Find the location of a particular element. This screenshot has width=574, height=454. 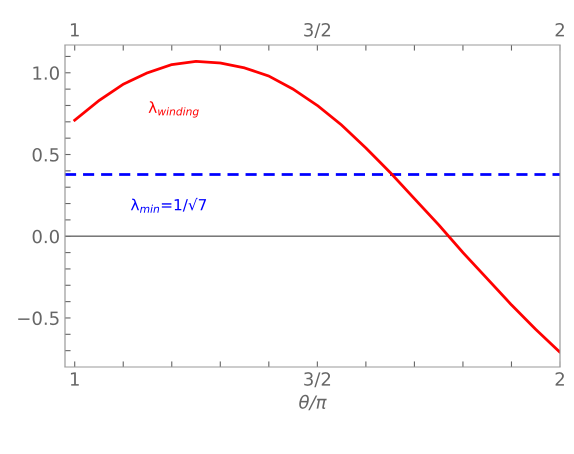

x2-tick-label: 3/2 is located at coordinates (317, 30).